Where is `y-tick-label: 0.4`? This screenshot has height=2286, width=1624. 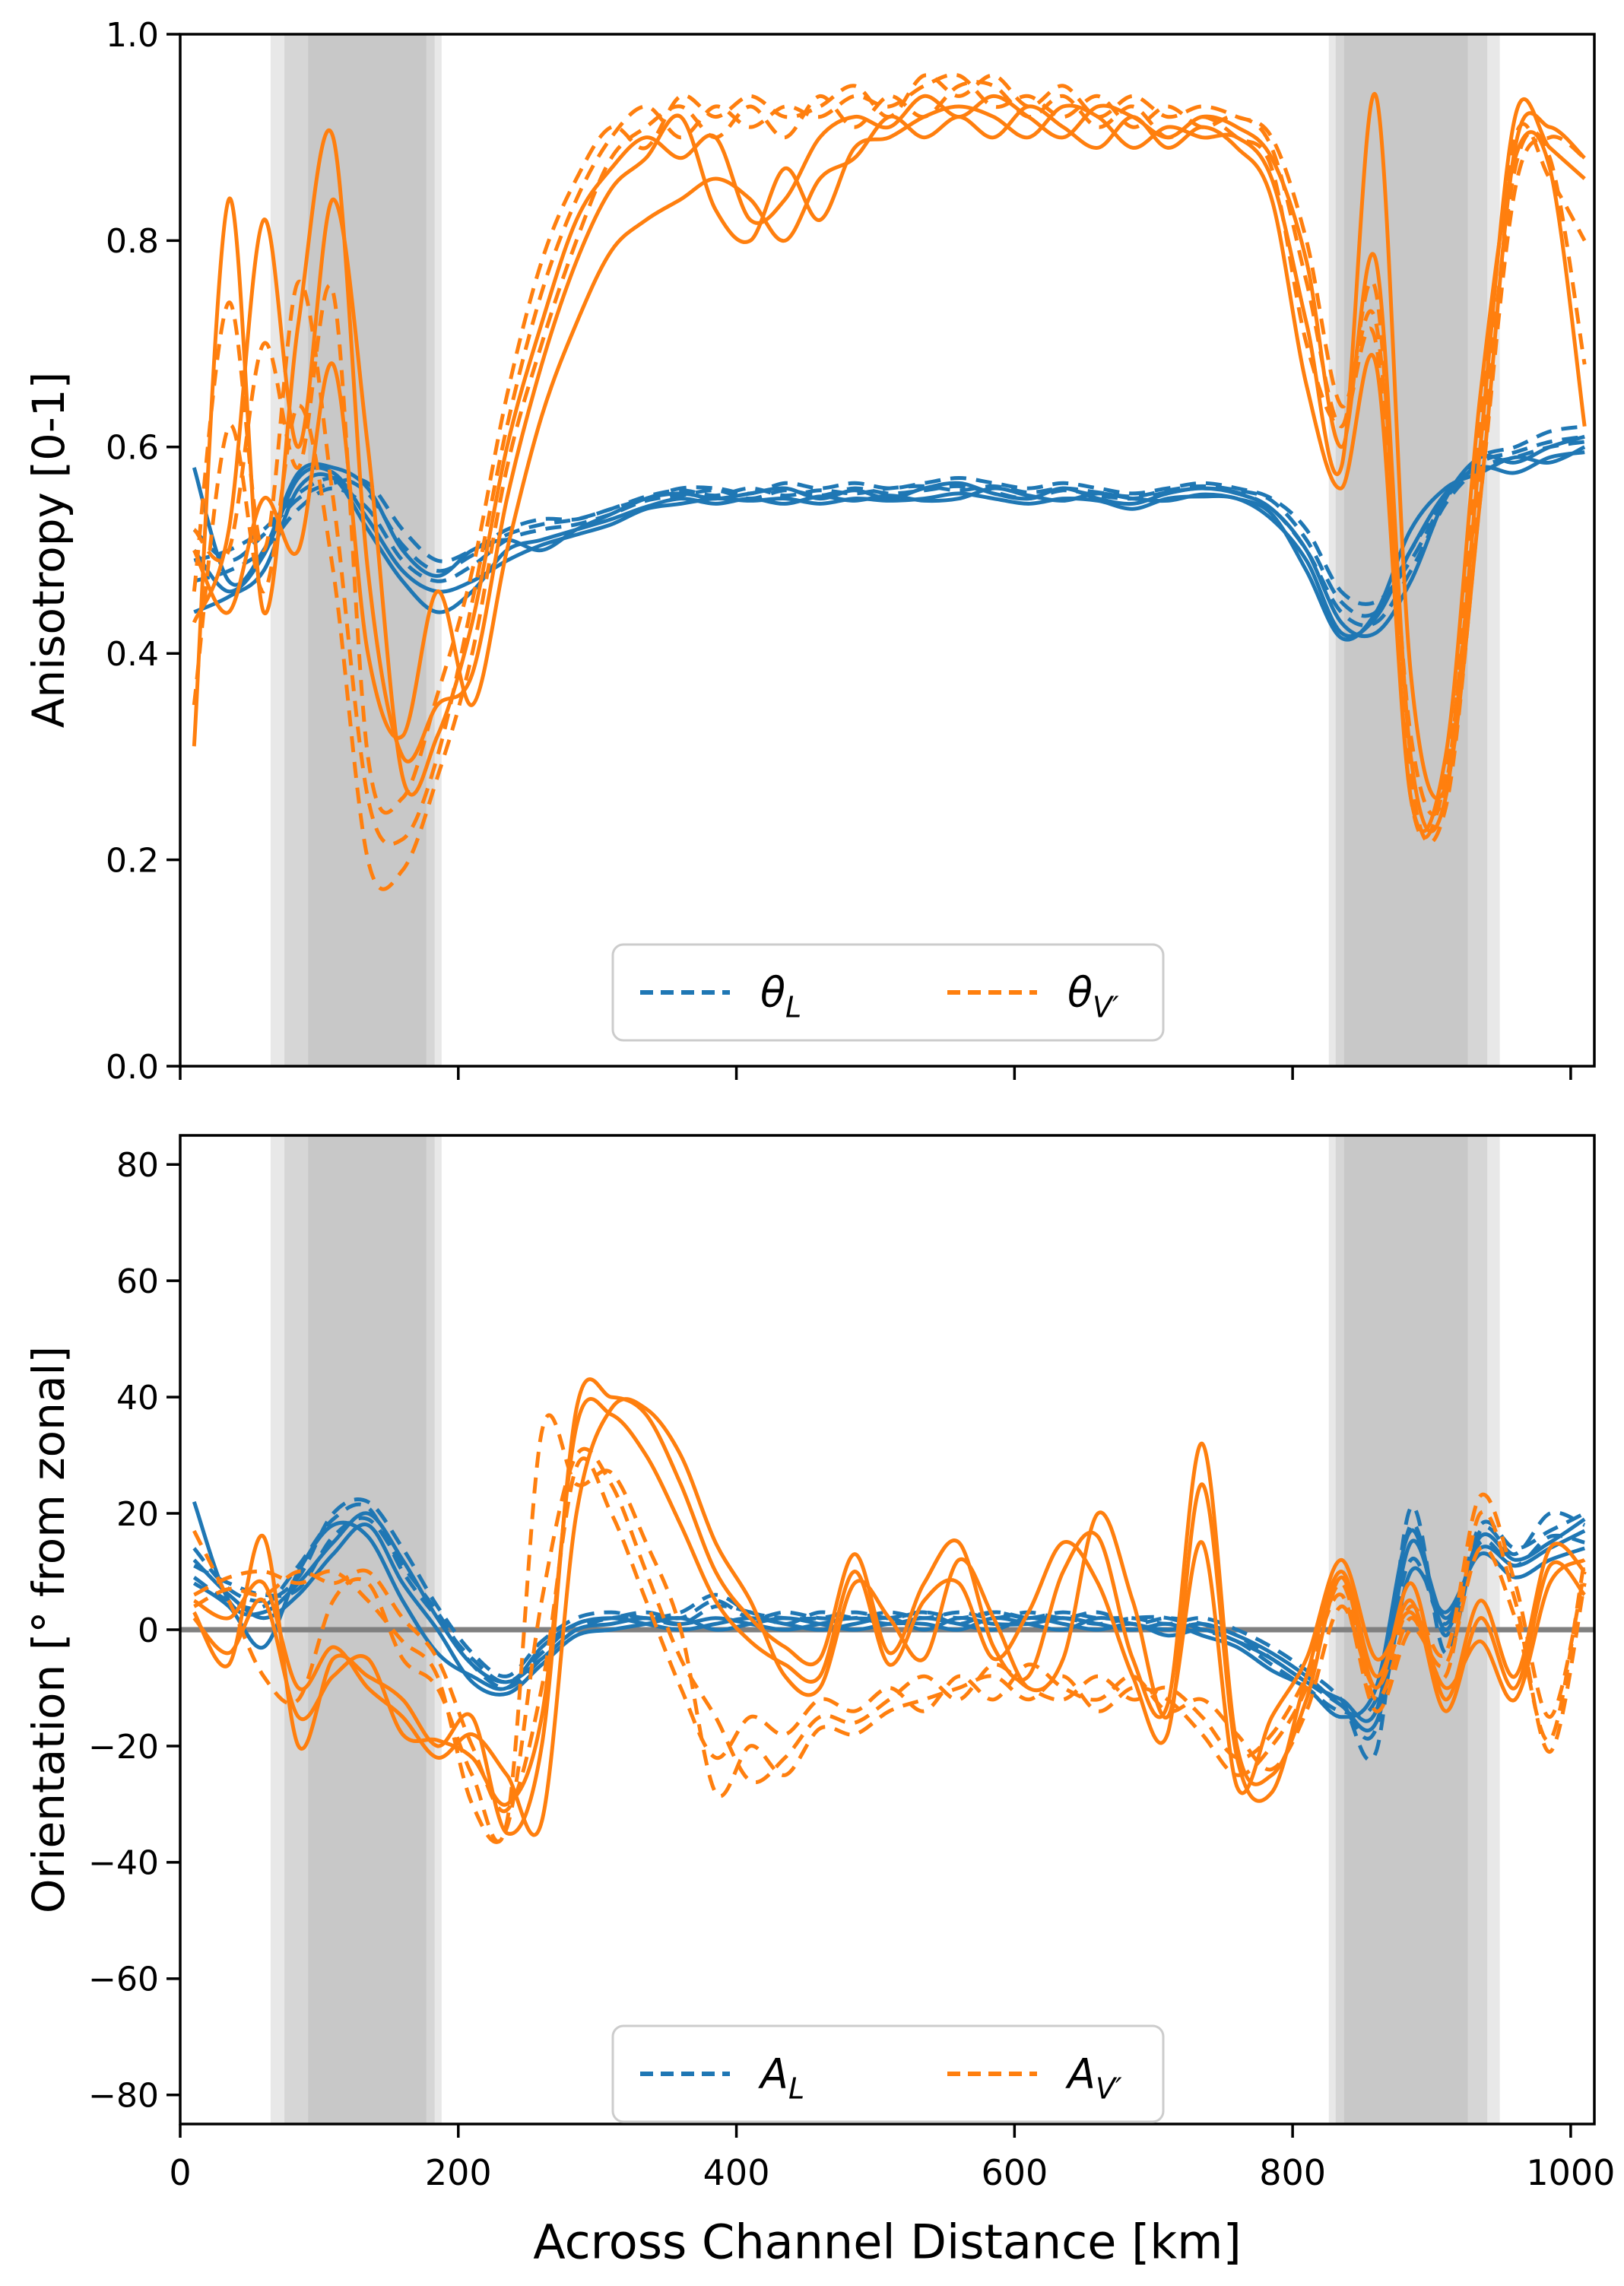 y-tick-label: 0.4 is located at coordinates (132, 655).